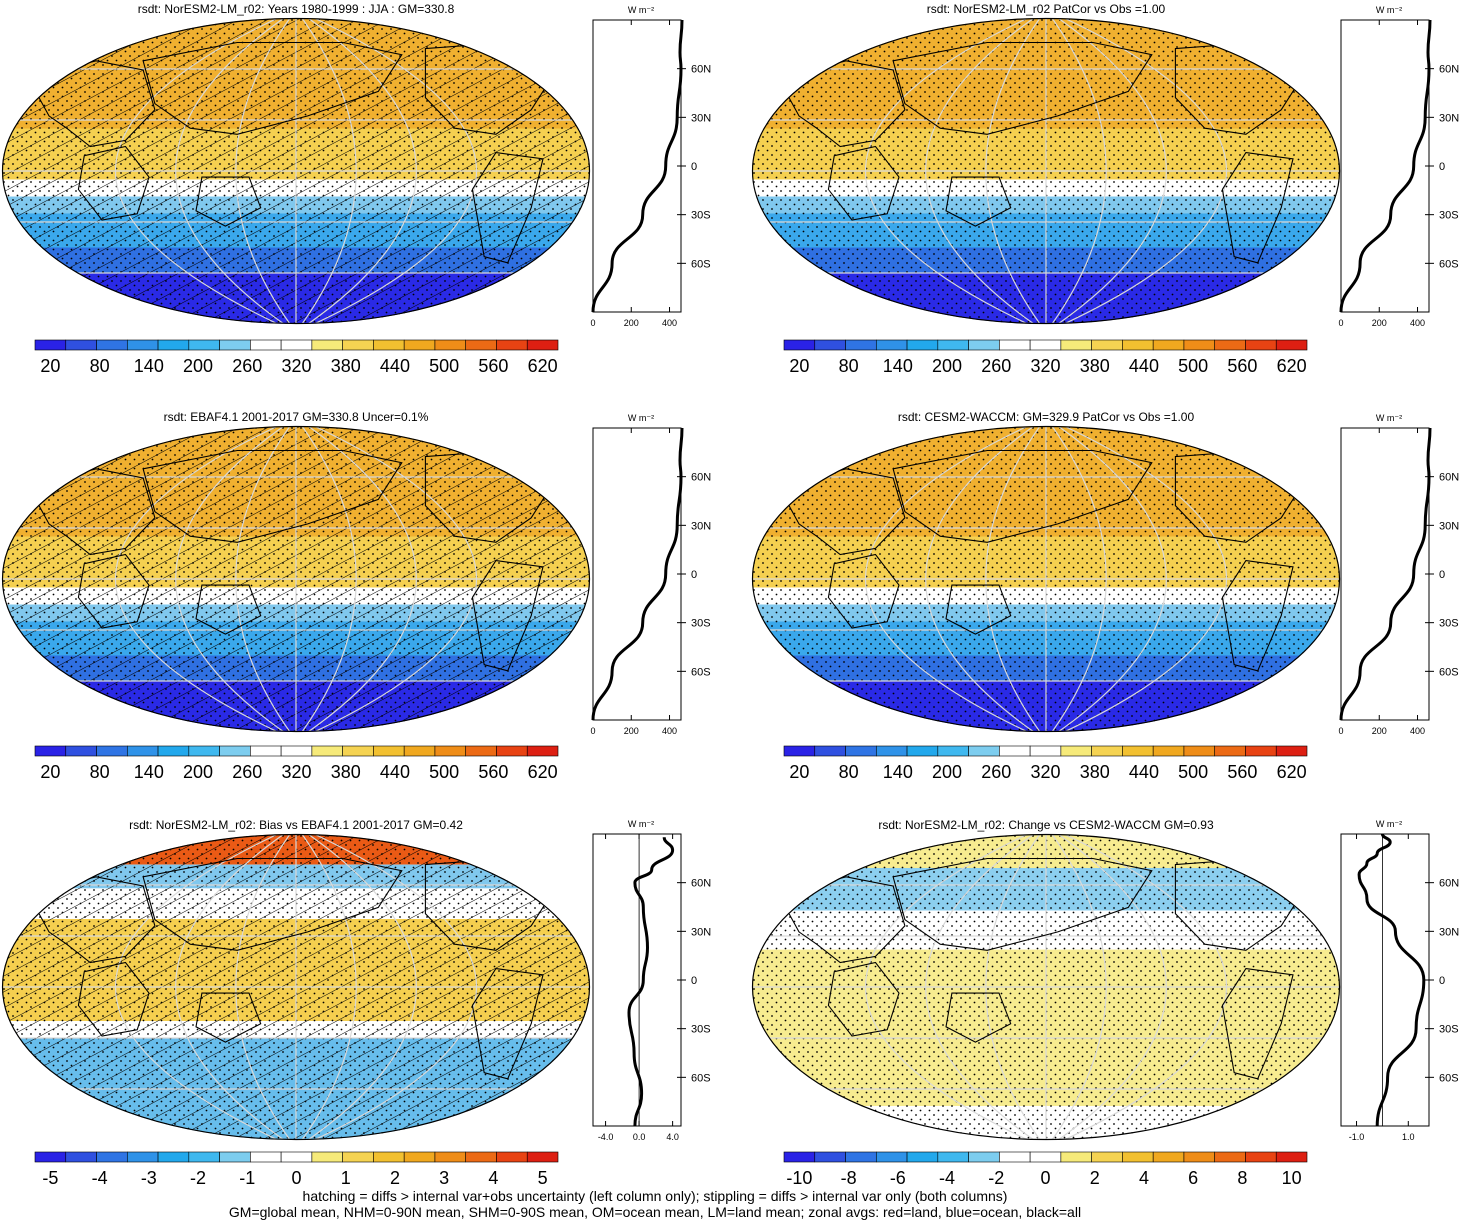 The height and width of the screenshot is (1221, 1483). What do you see at coordinates (149, 1178) in the screenshot?
I see `colorbar-label: -3` at bounding box center [149, 1178].